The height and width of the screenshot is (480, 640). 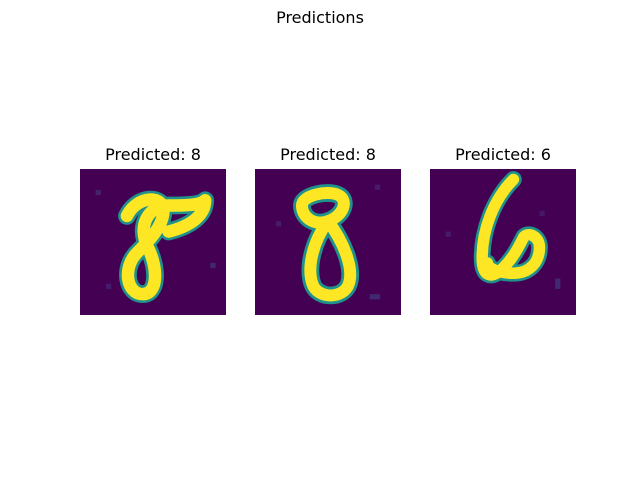 What do you see at coordinates (328, 154) in the screenshot?
I see `panel-2-title: Predicted: 8` at bounding box center [328, 154].